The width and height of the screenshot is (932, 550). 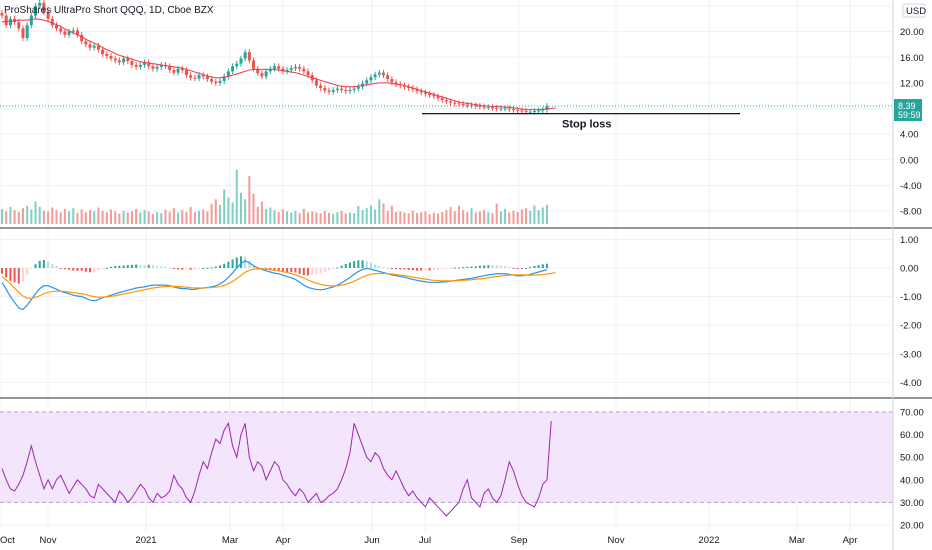 I want to click on y-tick-label: 1.00, so click(x=909, y=240).